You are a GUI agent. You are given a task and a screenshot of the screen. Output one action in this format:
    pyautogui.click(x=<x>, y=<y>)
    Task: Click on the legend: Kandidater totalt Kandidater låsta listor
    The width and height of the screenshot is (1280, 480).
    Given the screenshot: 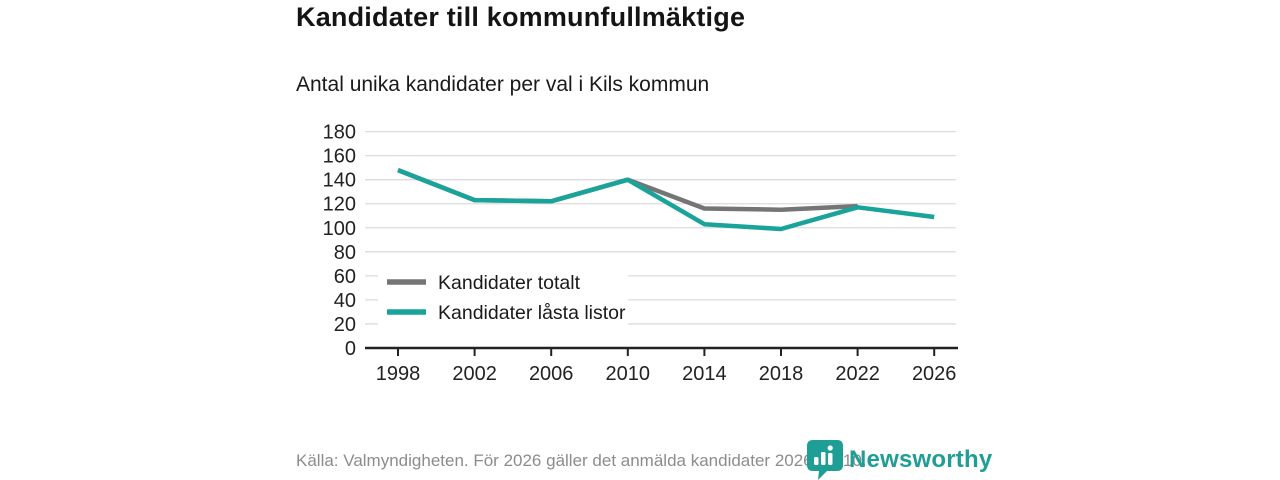 What is the action you would take?
    pyautogui.click(x=503, y=299)
    